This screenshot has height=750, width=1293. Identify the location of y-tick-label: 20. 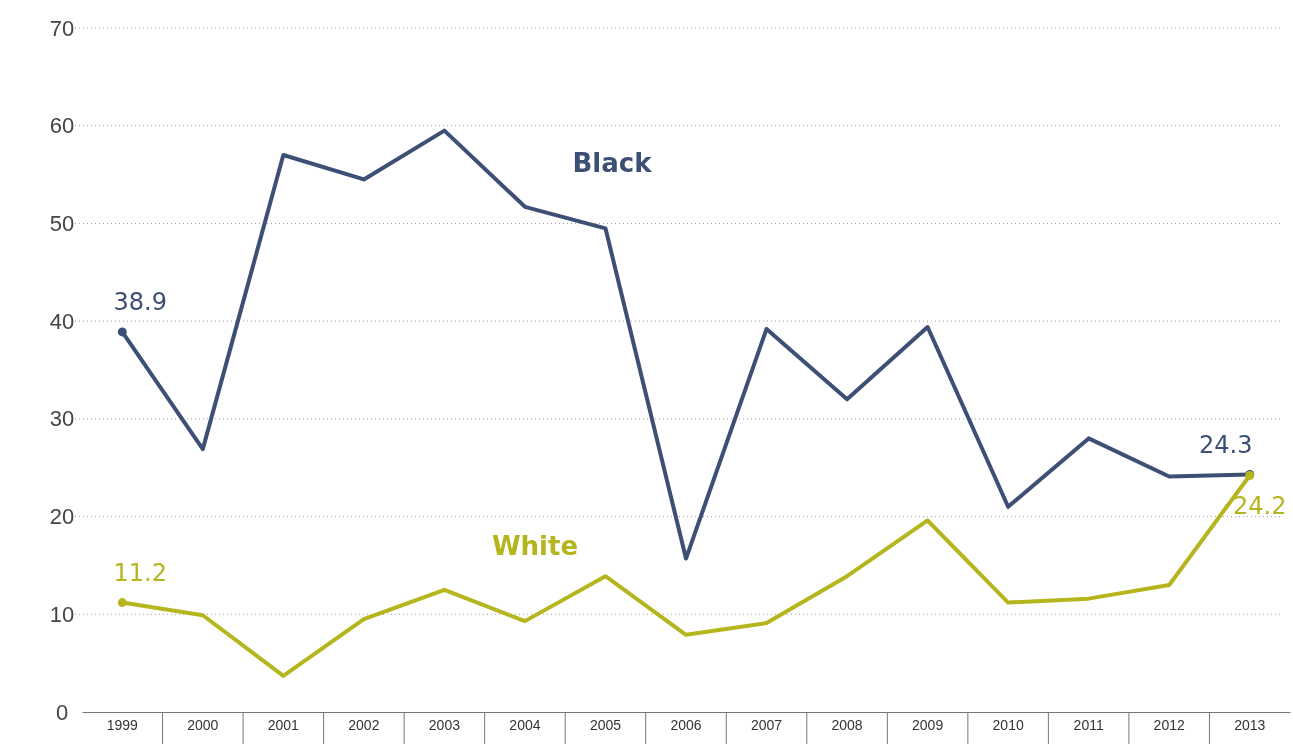
(62, 517).